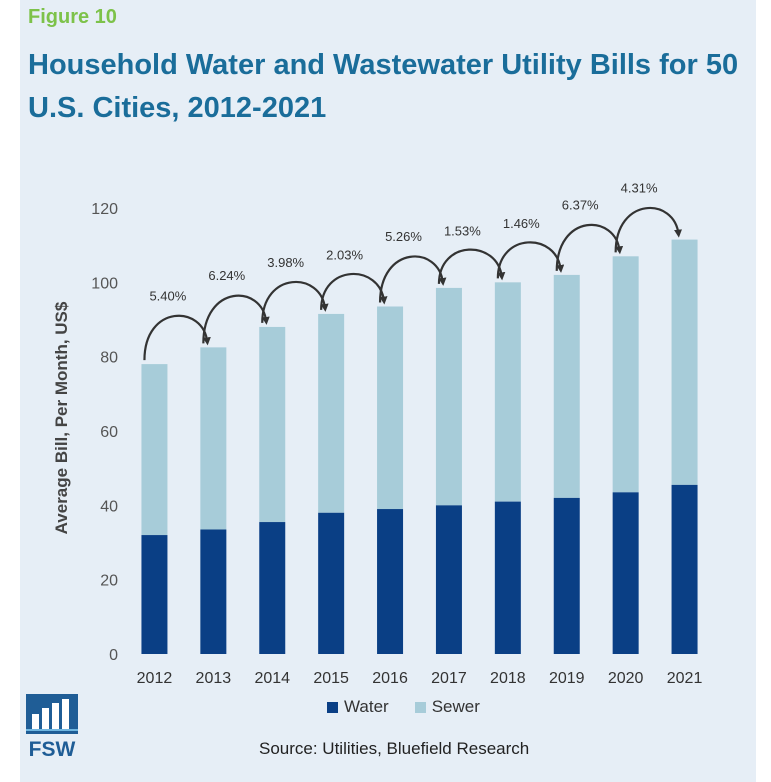 Image resolution: width=771 pixels, height=782 pixels. Describe the element at coordinates (109, 581) in the screenshot. I see `y-tick-label: 20` at that location.